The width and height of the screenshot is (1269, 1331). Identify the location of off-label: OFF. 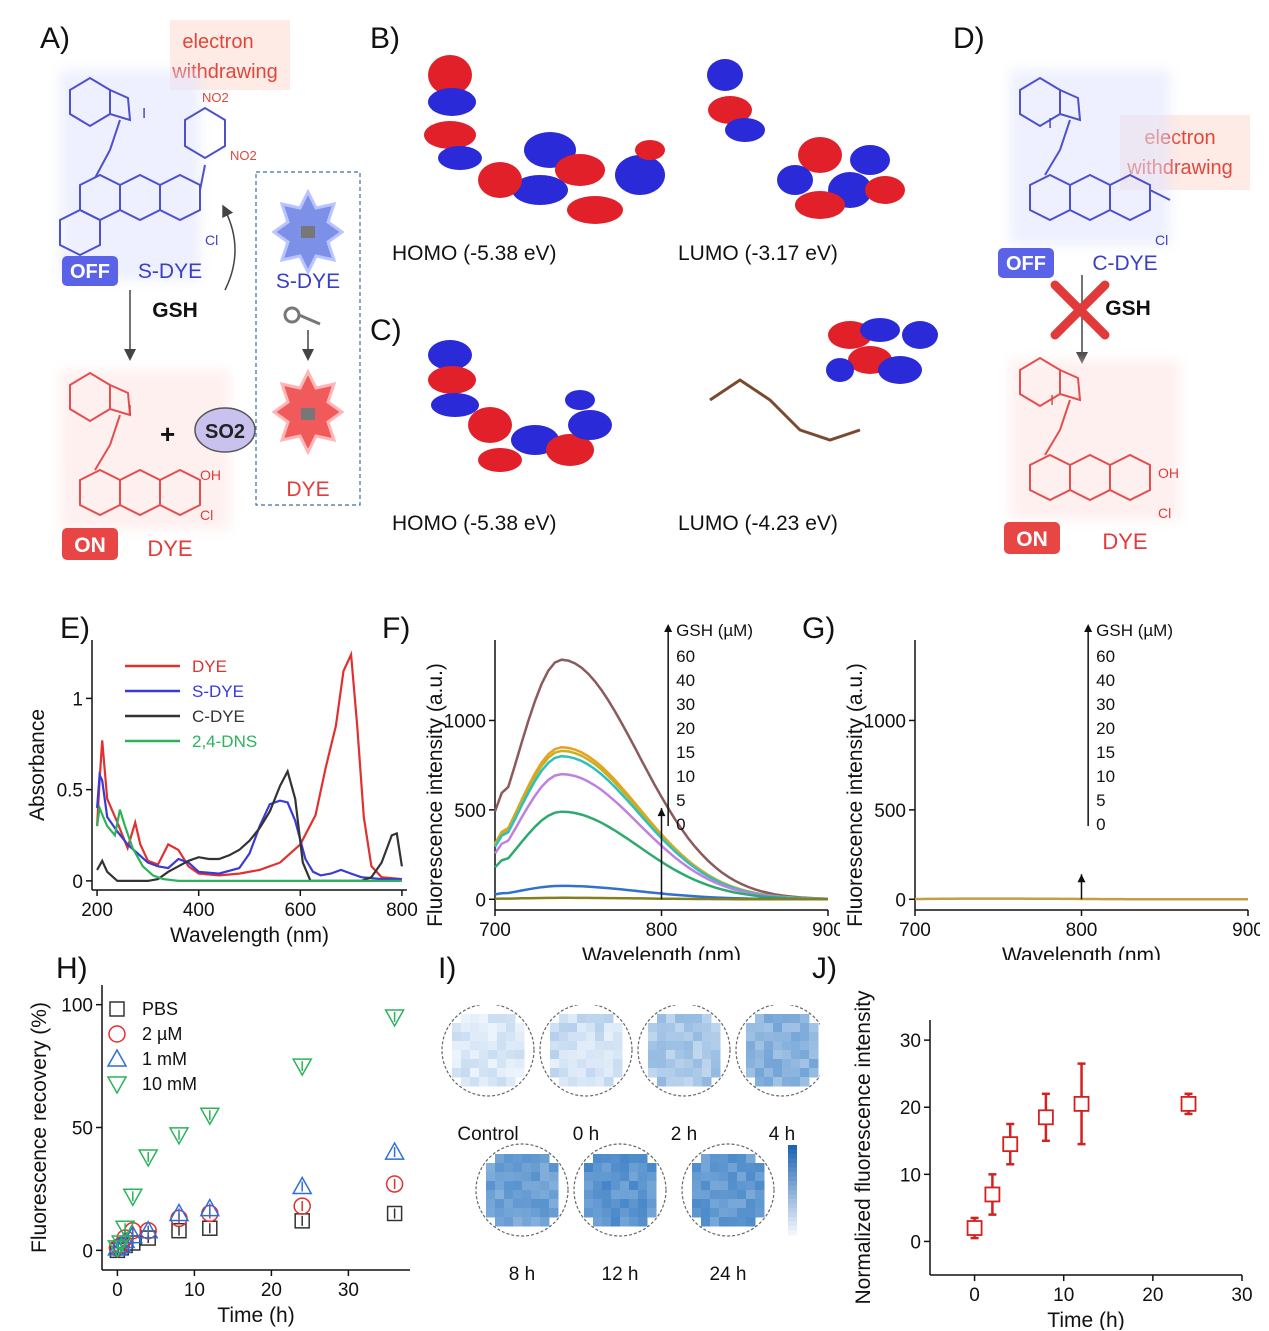
(90, 272).